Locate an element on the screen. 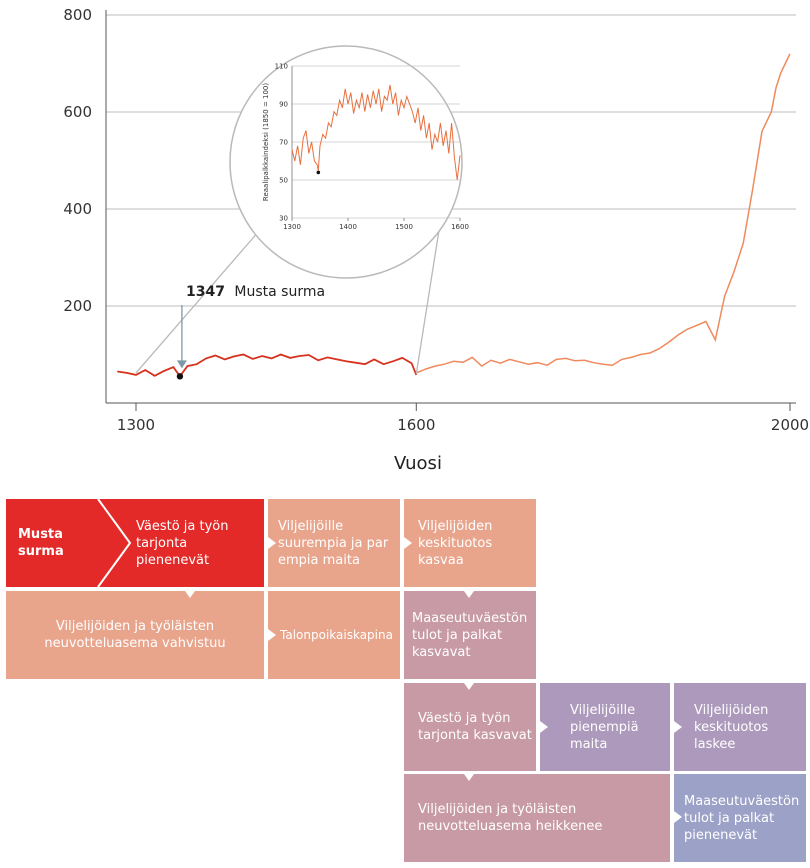 The height and width of the screenshot is (868, 810). inset-x-tick-label: 1600 is located at coordinates (460, 227).